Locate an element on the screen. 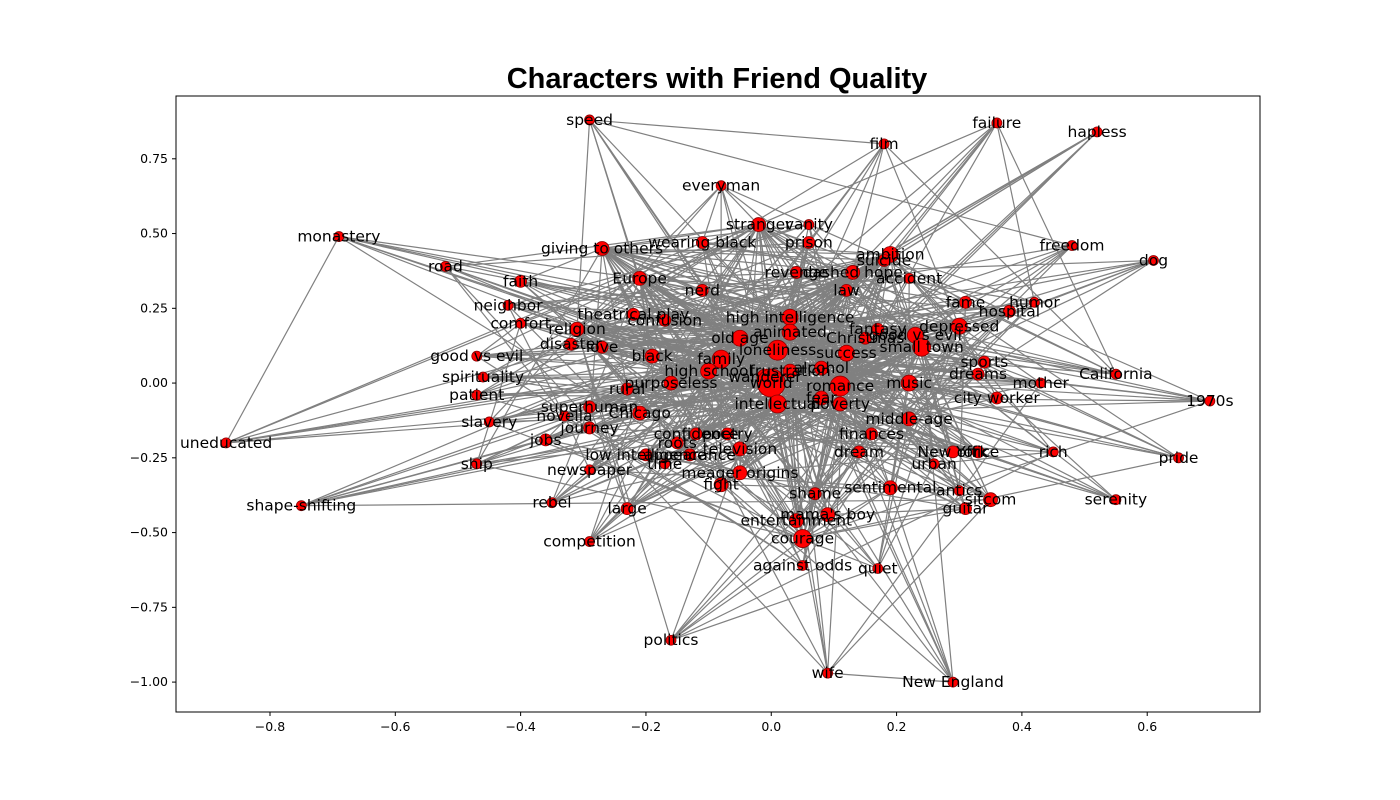  node-label: politics is located at coordinates (671, 640).